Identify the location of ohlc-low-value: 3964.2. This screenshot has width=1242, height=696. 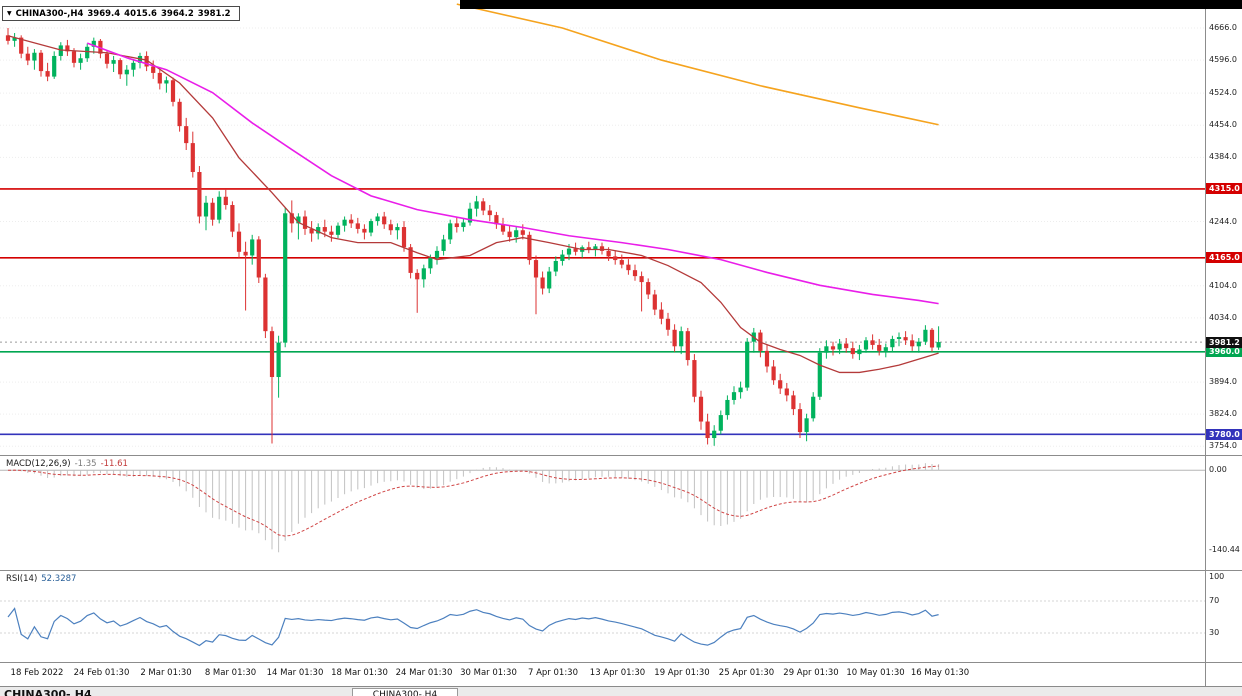
(177, 14).